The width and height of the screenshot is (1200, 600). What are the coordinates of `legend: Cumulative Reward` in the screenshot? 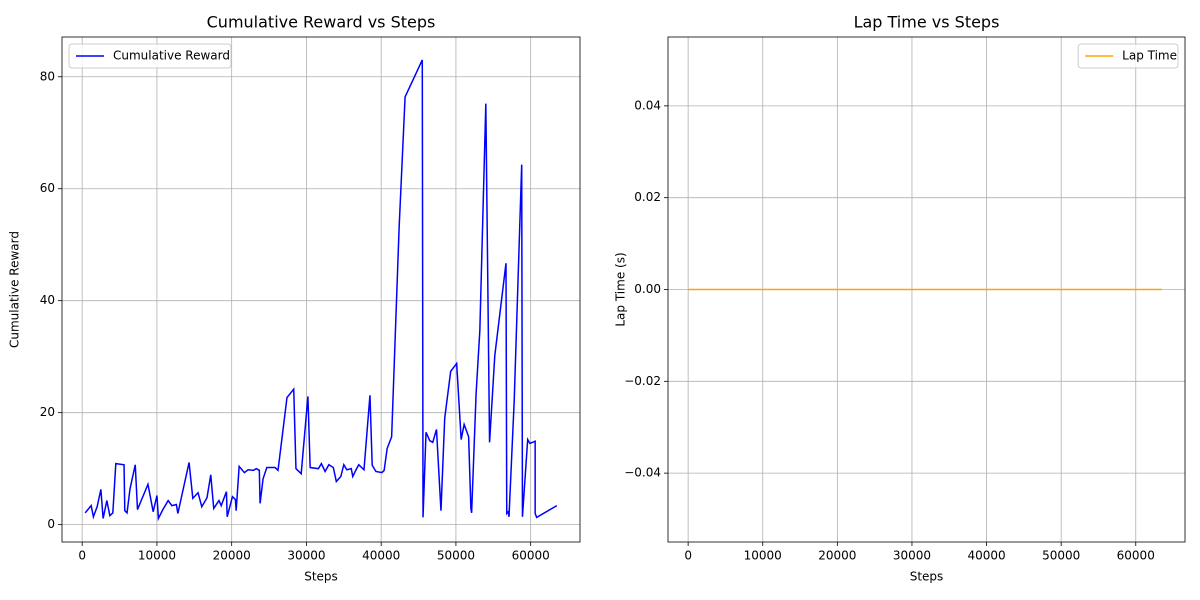 It's located at (150, 56).